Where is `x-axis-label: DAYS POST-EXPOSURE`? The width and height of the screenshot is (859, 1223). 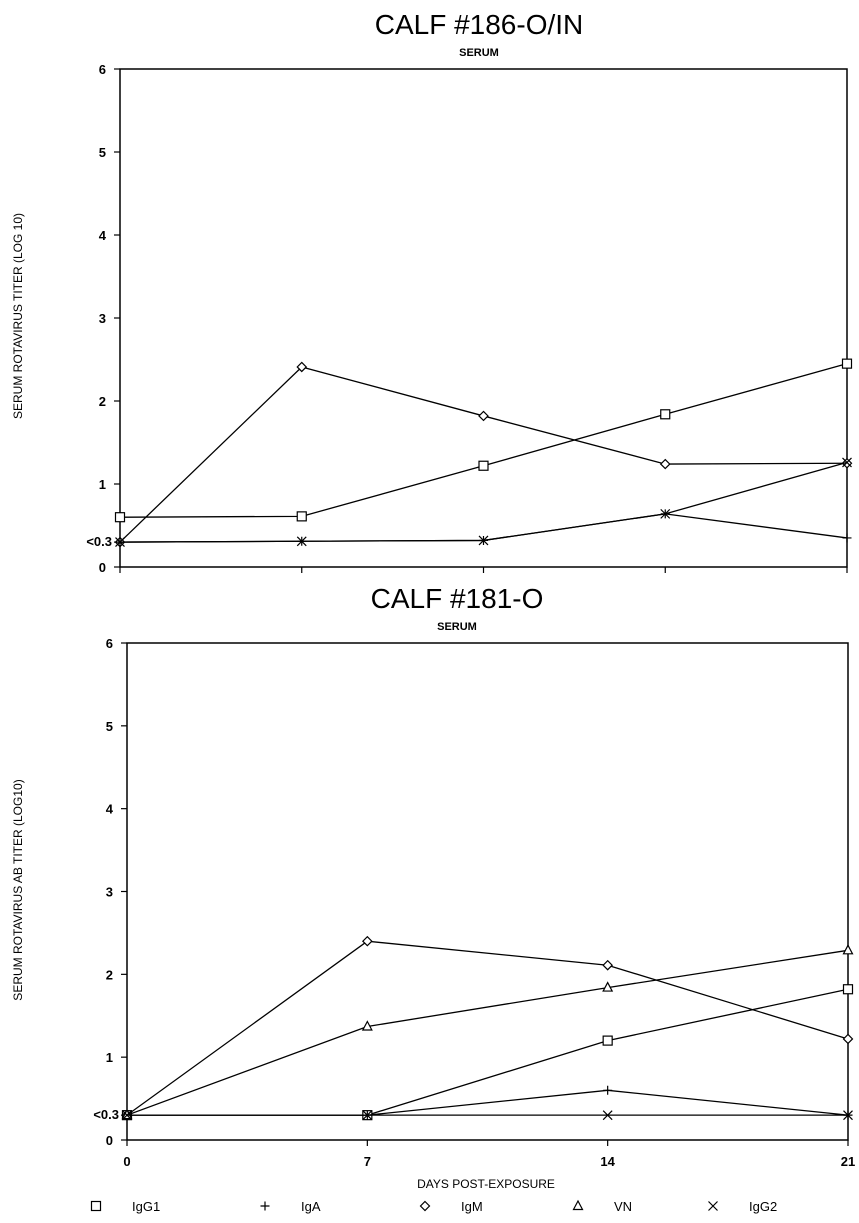 x-axis-label: DAYS POST-EXPOSURE is located at coordinates (486, 1184).